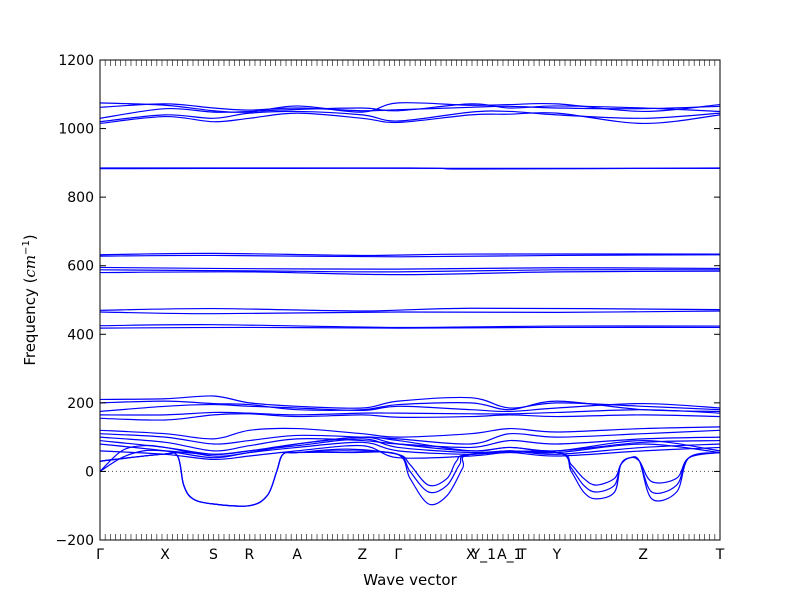  Describe the element at coordinates (76, 130) in the screenshot. I see `y-tick-label: 1000` at that location.